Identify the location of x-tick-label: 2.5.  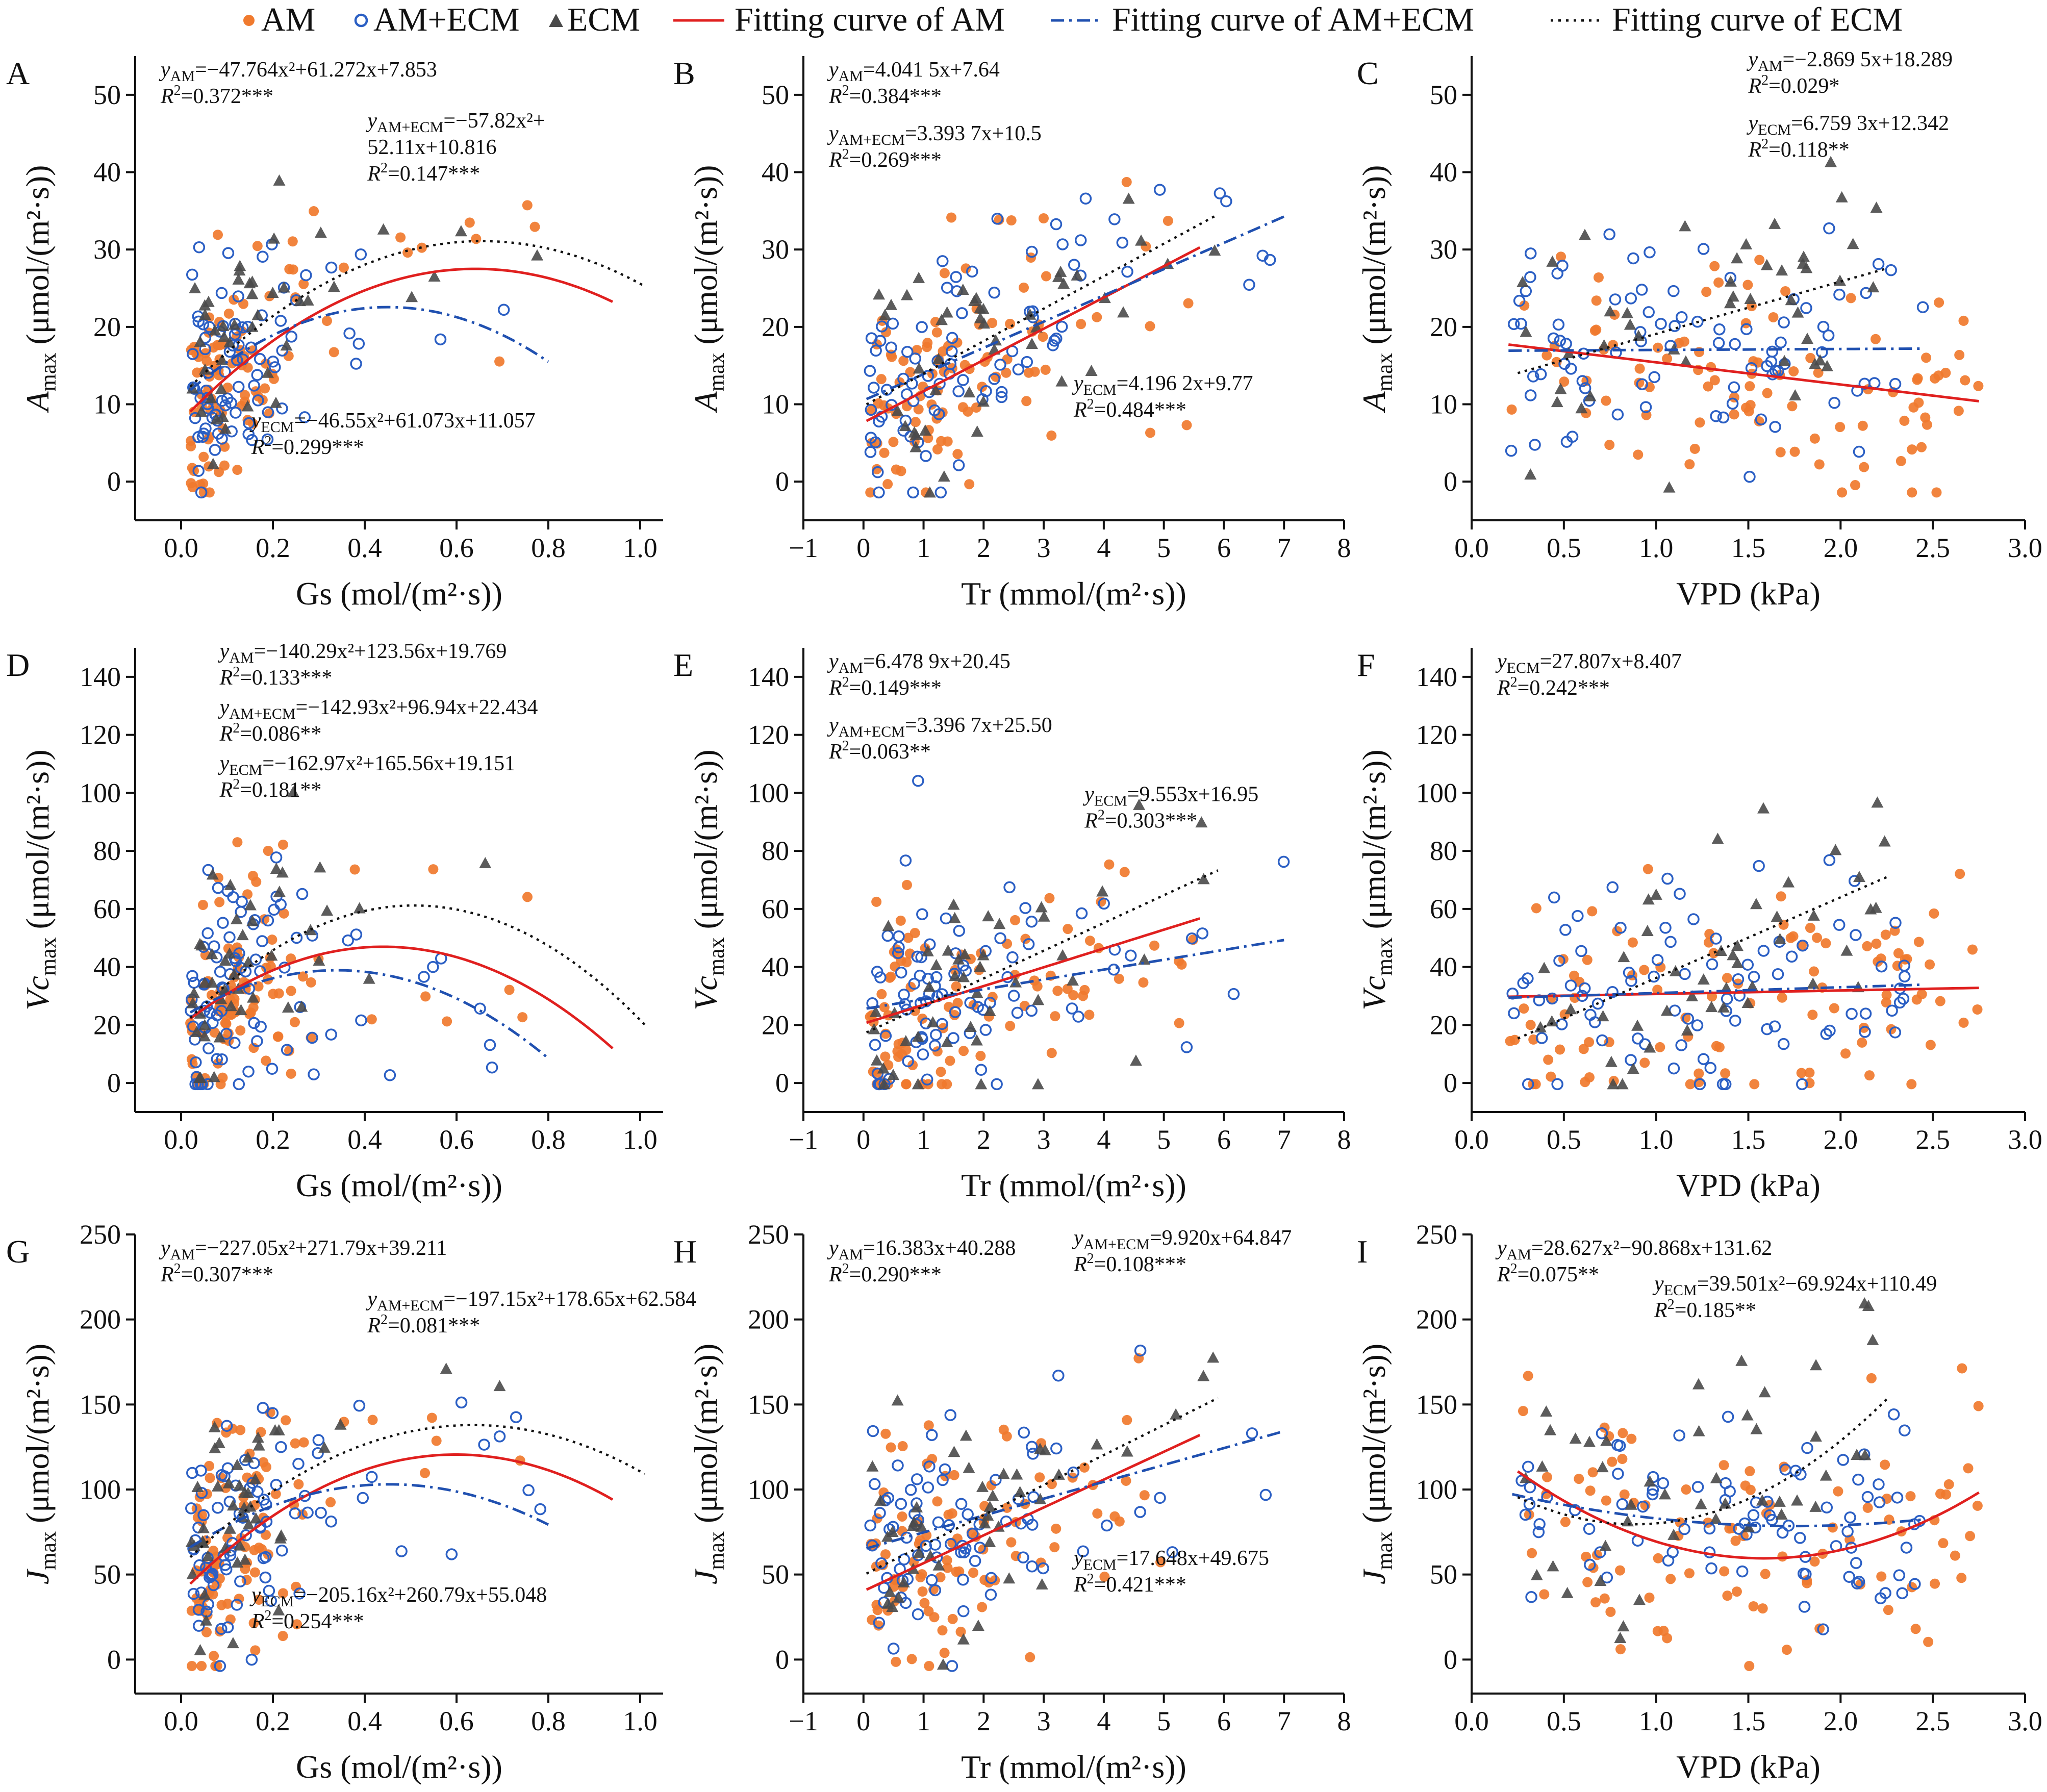
(1932, 1721).